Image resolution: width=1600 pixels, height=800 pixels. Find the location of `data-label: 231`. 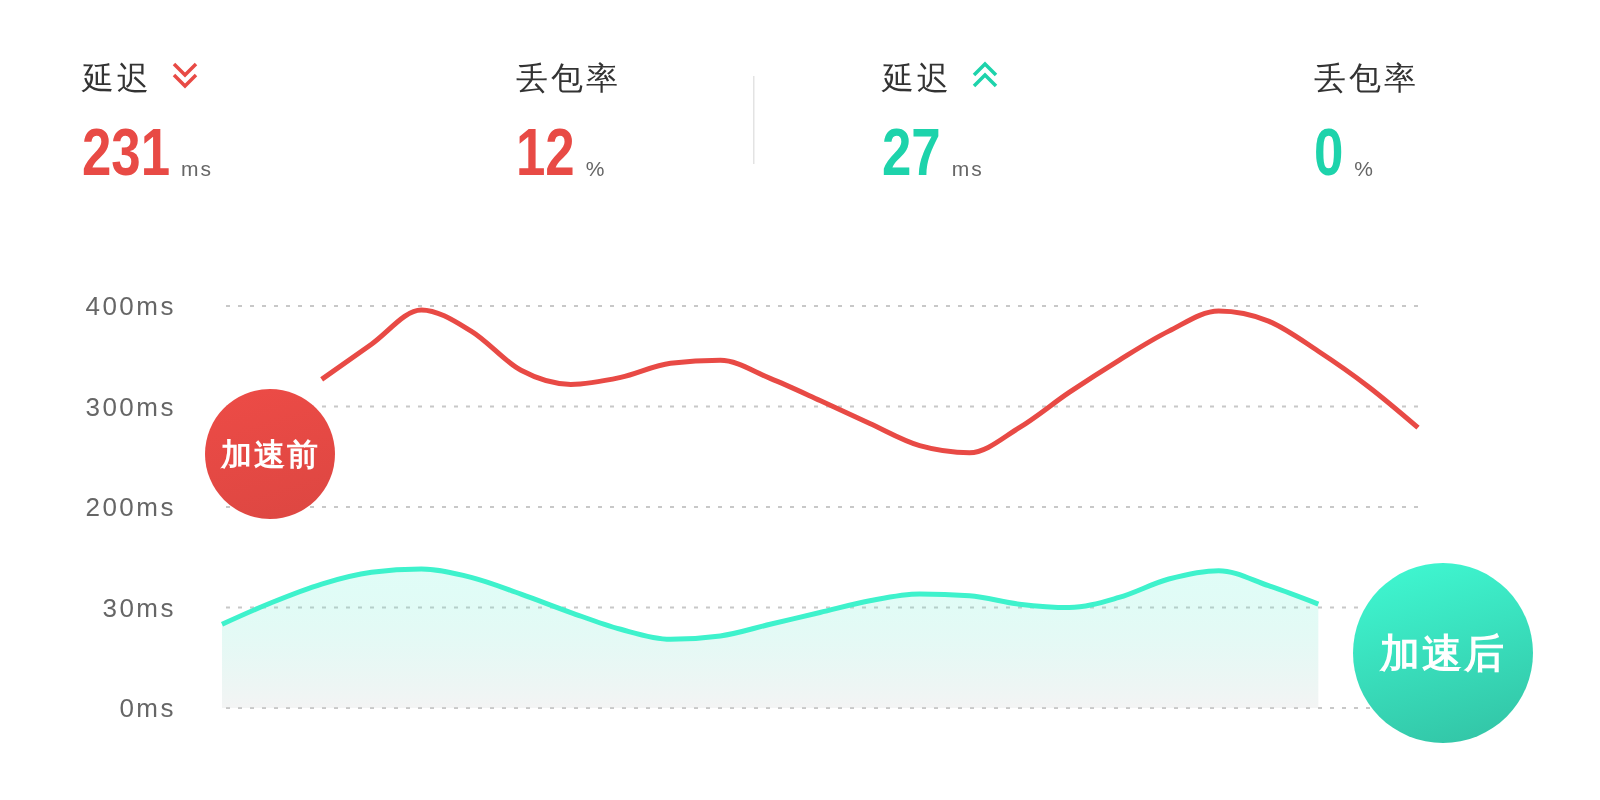

data-label: 231 is located at coordinates (126, 152).